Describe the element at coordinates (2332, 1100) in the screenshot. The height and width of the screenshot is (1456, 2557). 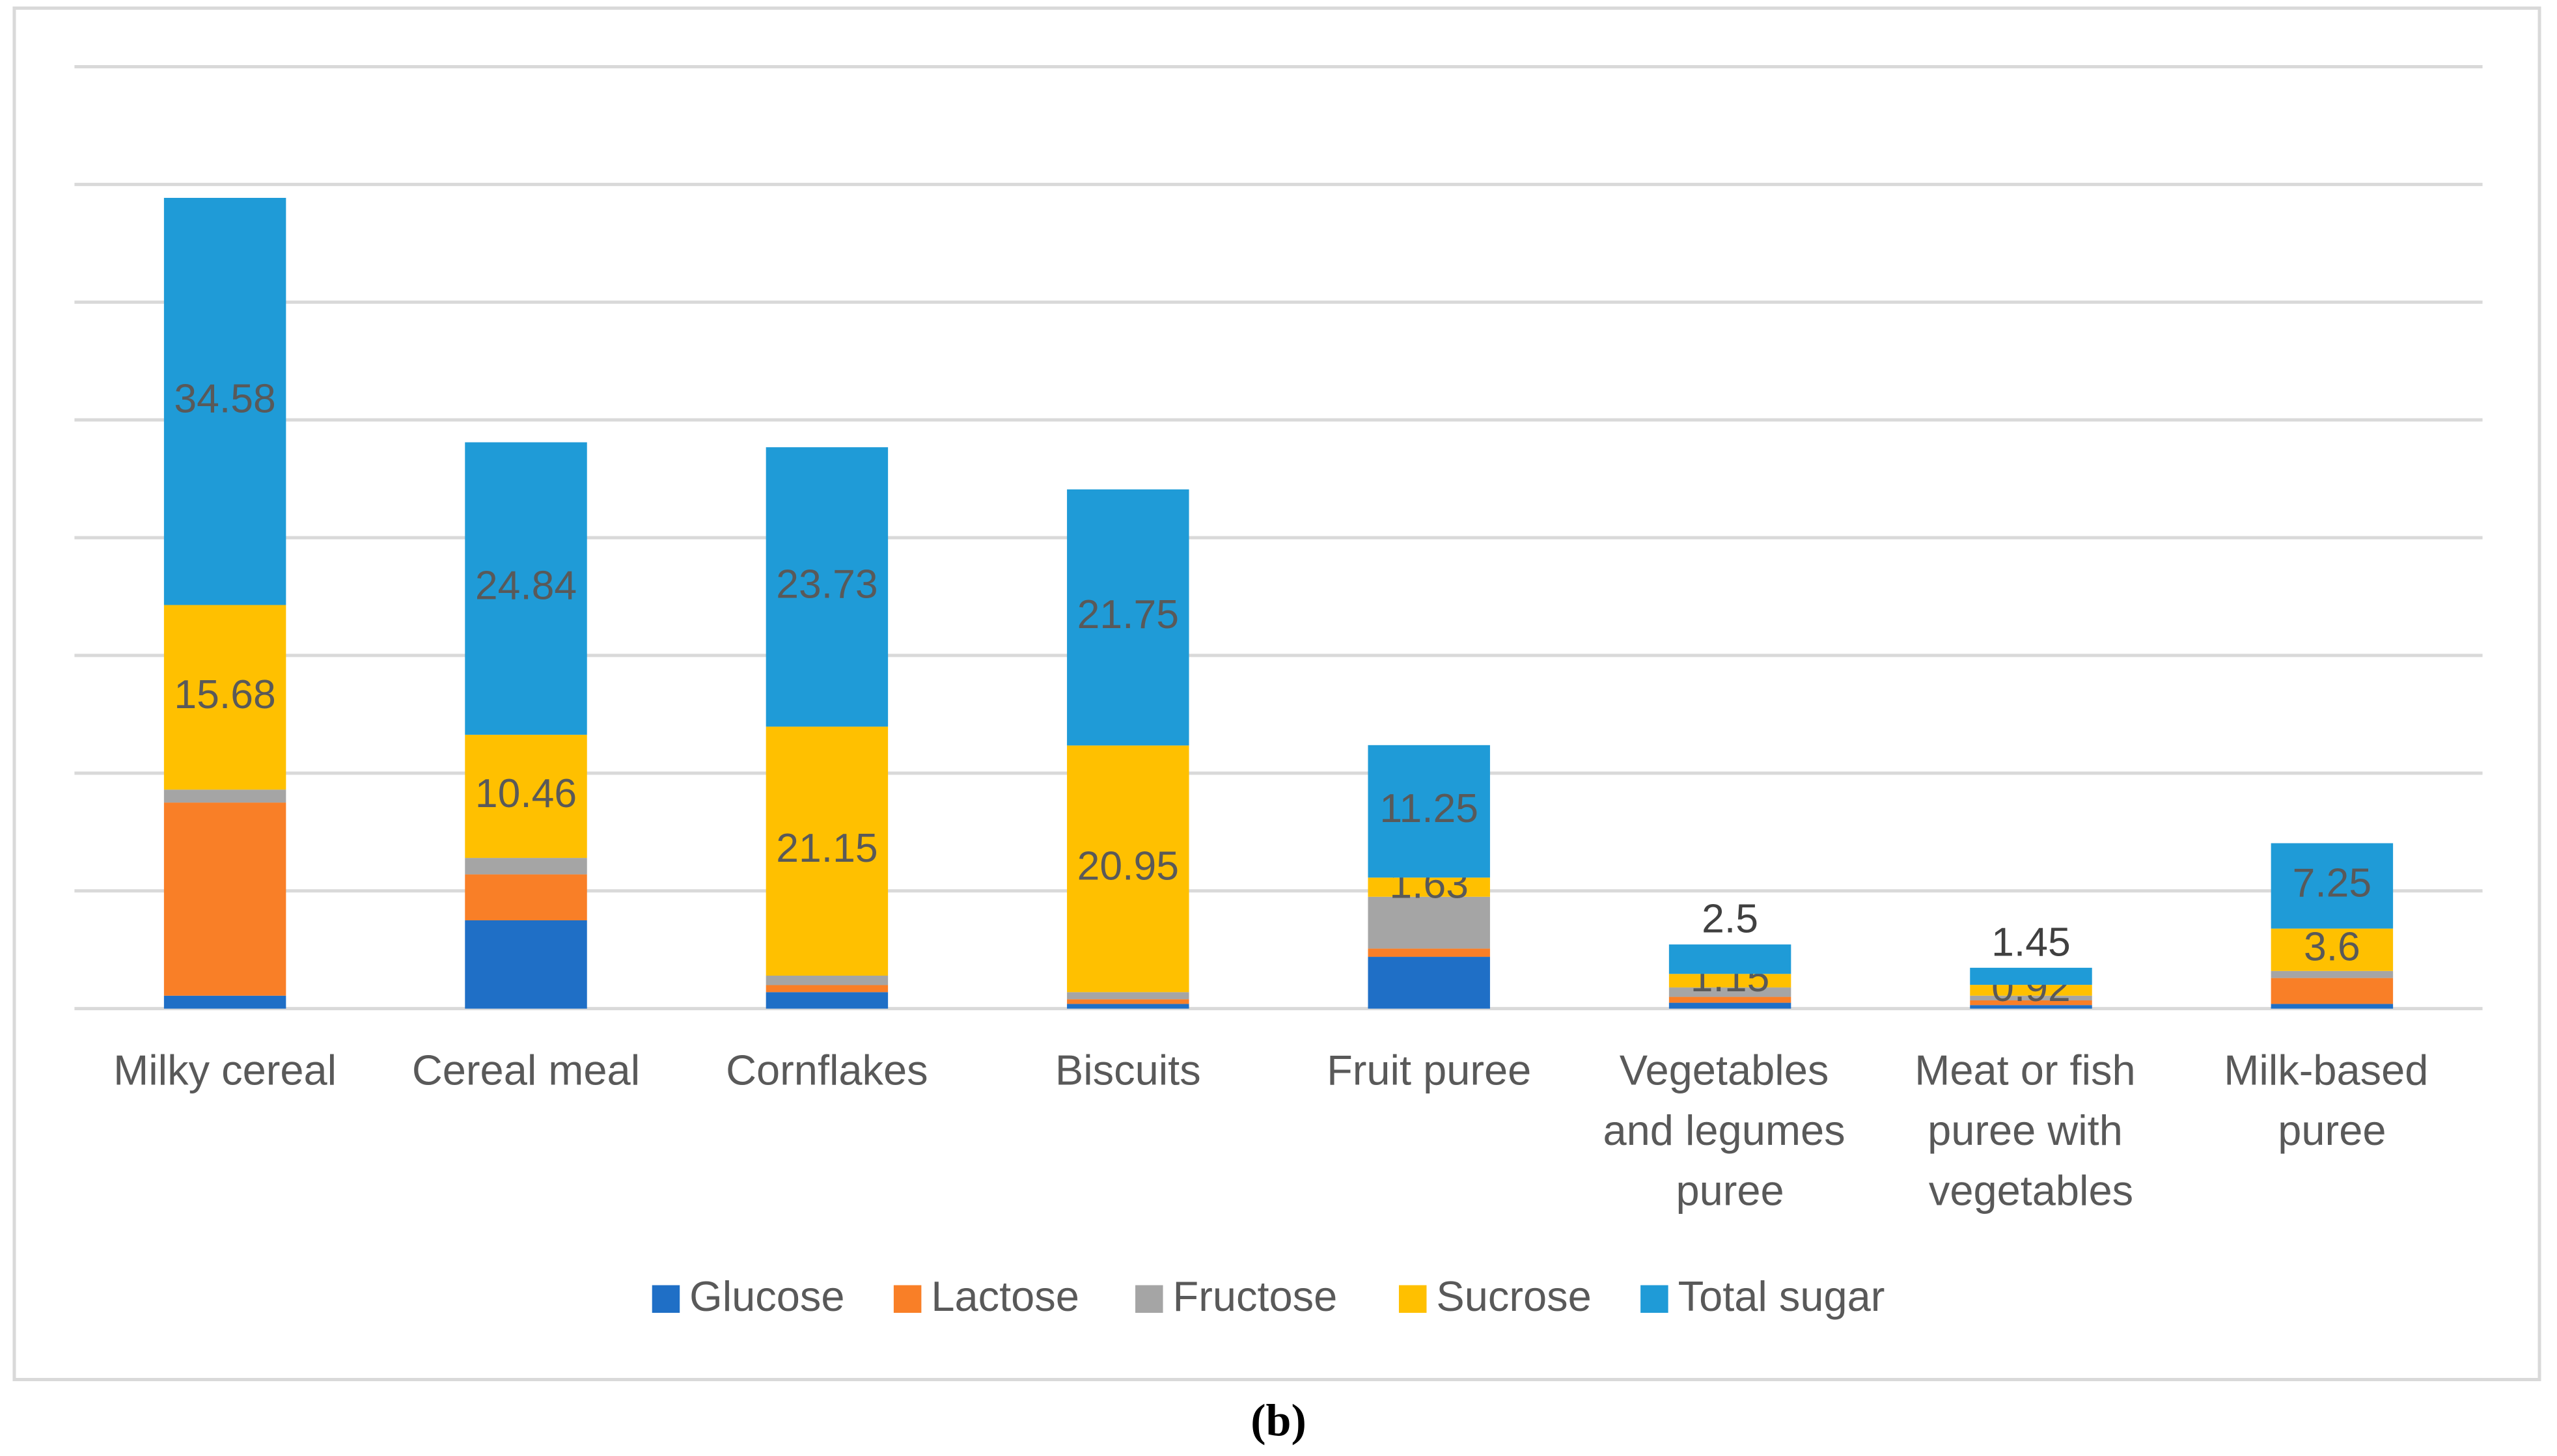
I see `x-tick-label: Milk-based puree` at that location.